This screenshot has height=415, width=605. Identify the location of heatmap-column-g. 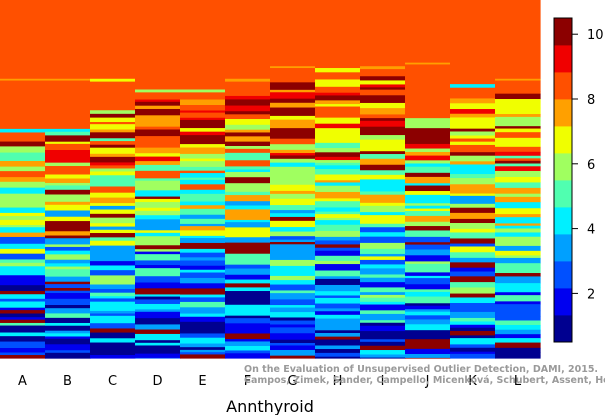
(293, 179).